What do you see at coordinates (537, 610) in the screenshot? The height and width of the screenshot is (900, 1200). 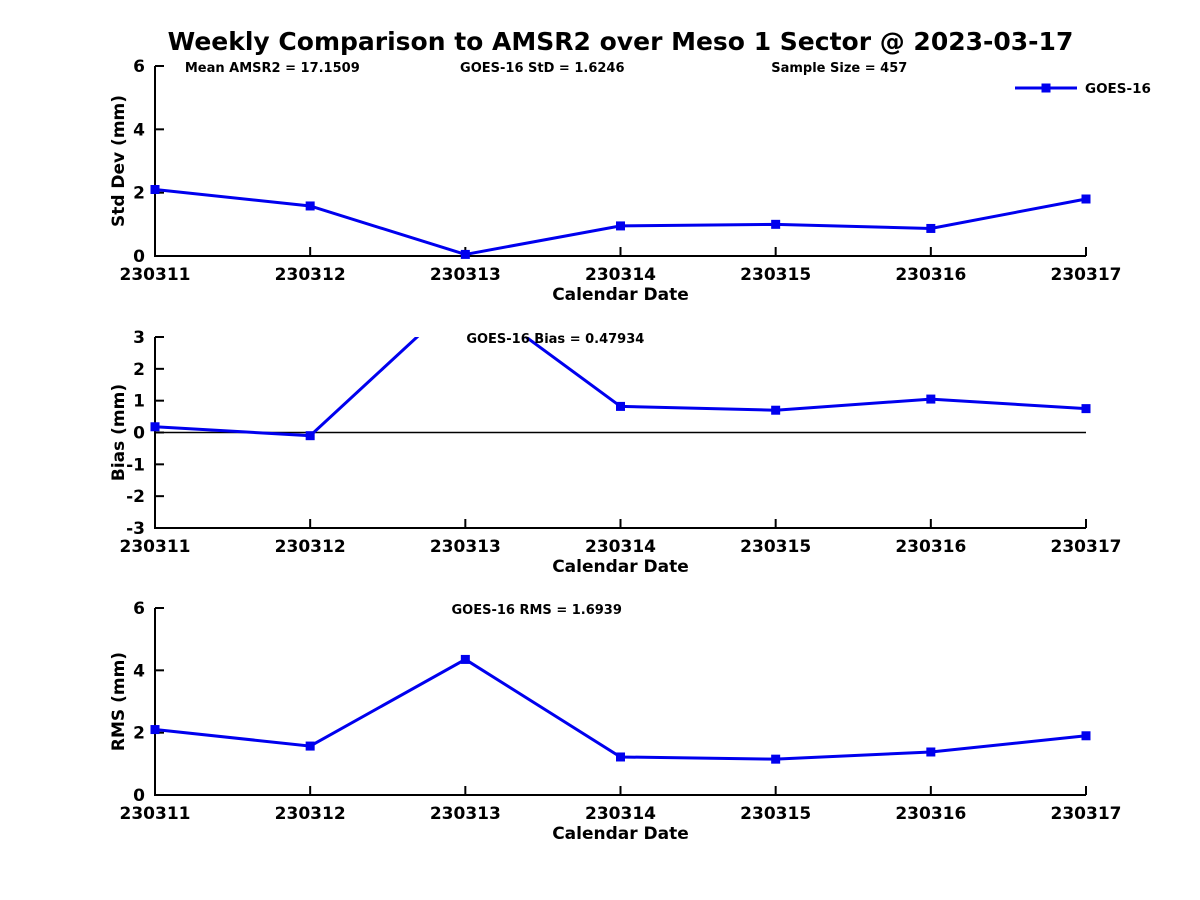 I see `annotation: GOES-16 RMS = 1.6939` at bounding box center [537, 610].